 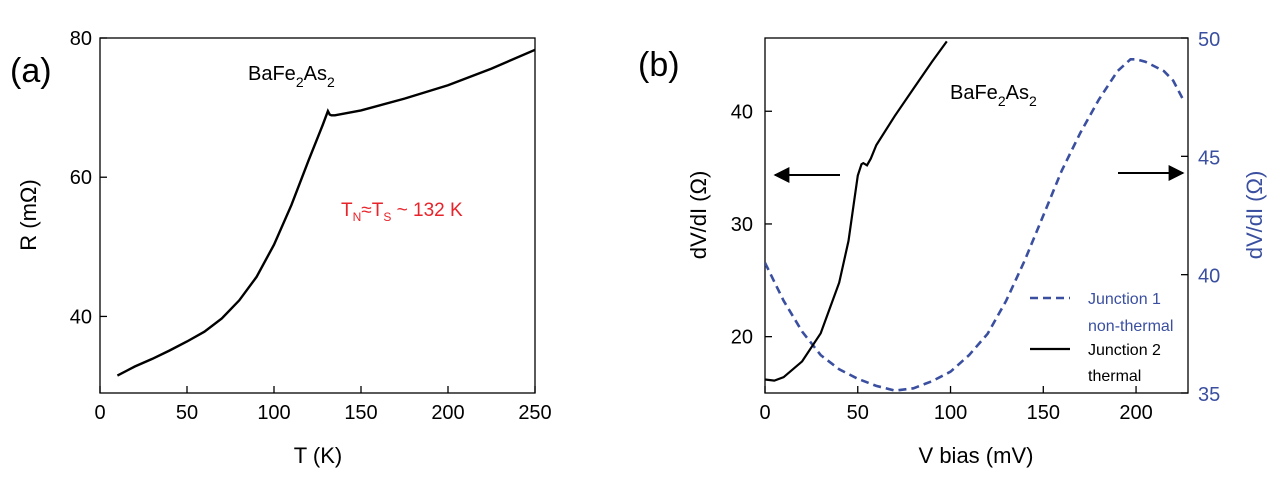 What do you see at coordinates (187, 413) in the screenshot?
I see `panel-a-xtick-label: 50` at bounding box center [187, 413].